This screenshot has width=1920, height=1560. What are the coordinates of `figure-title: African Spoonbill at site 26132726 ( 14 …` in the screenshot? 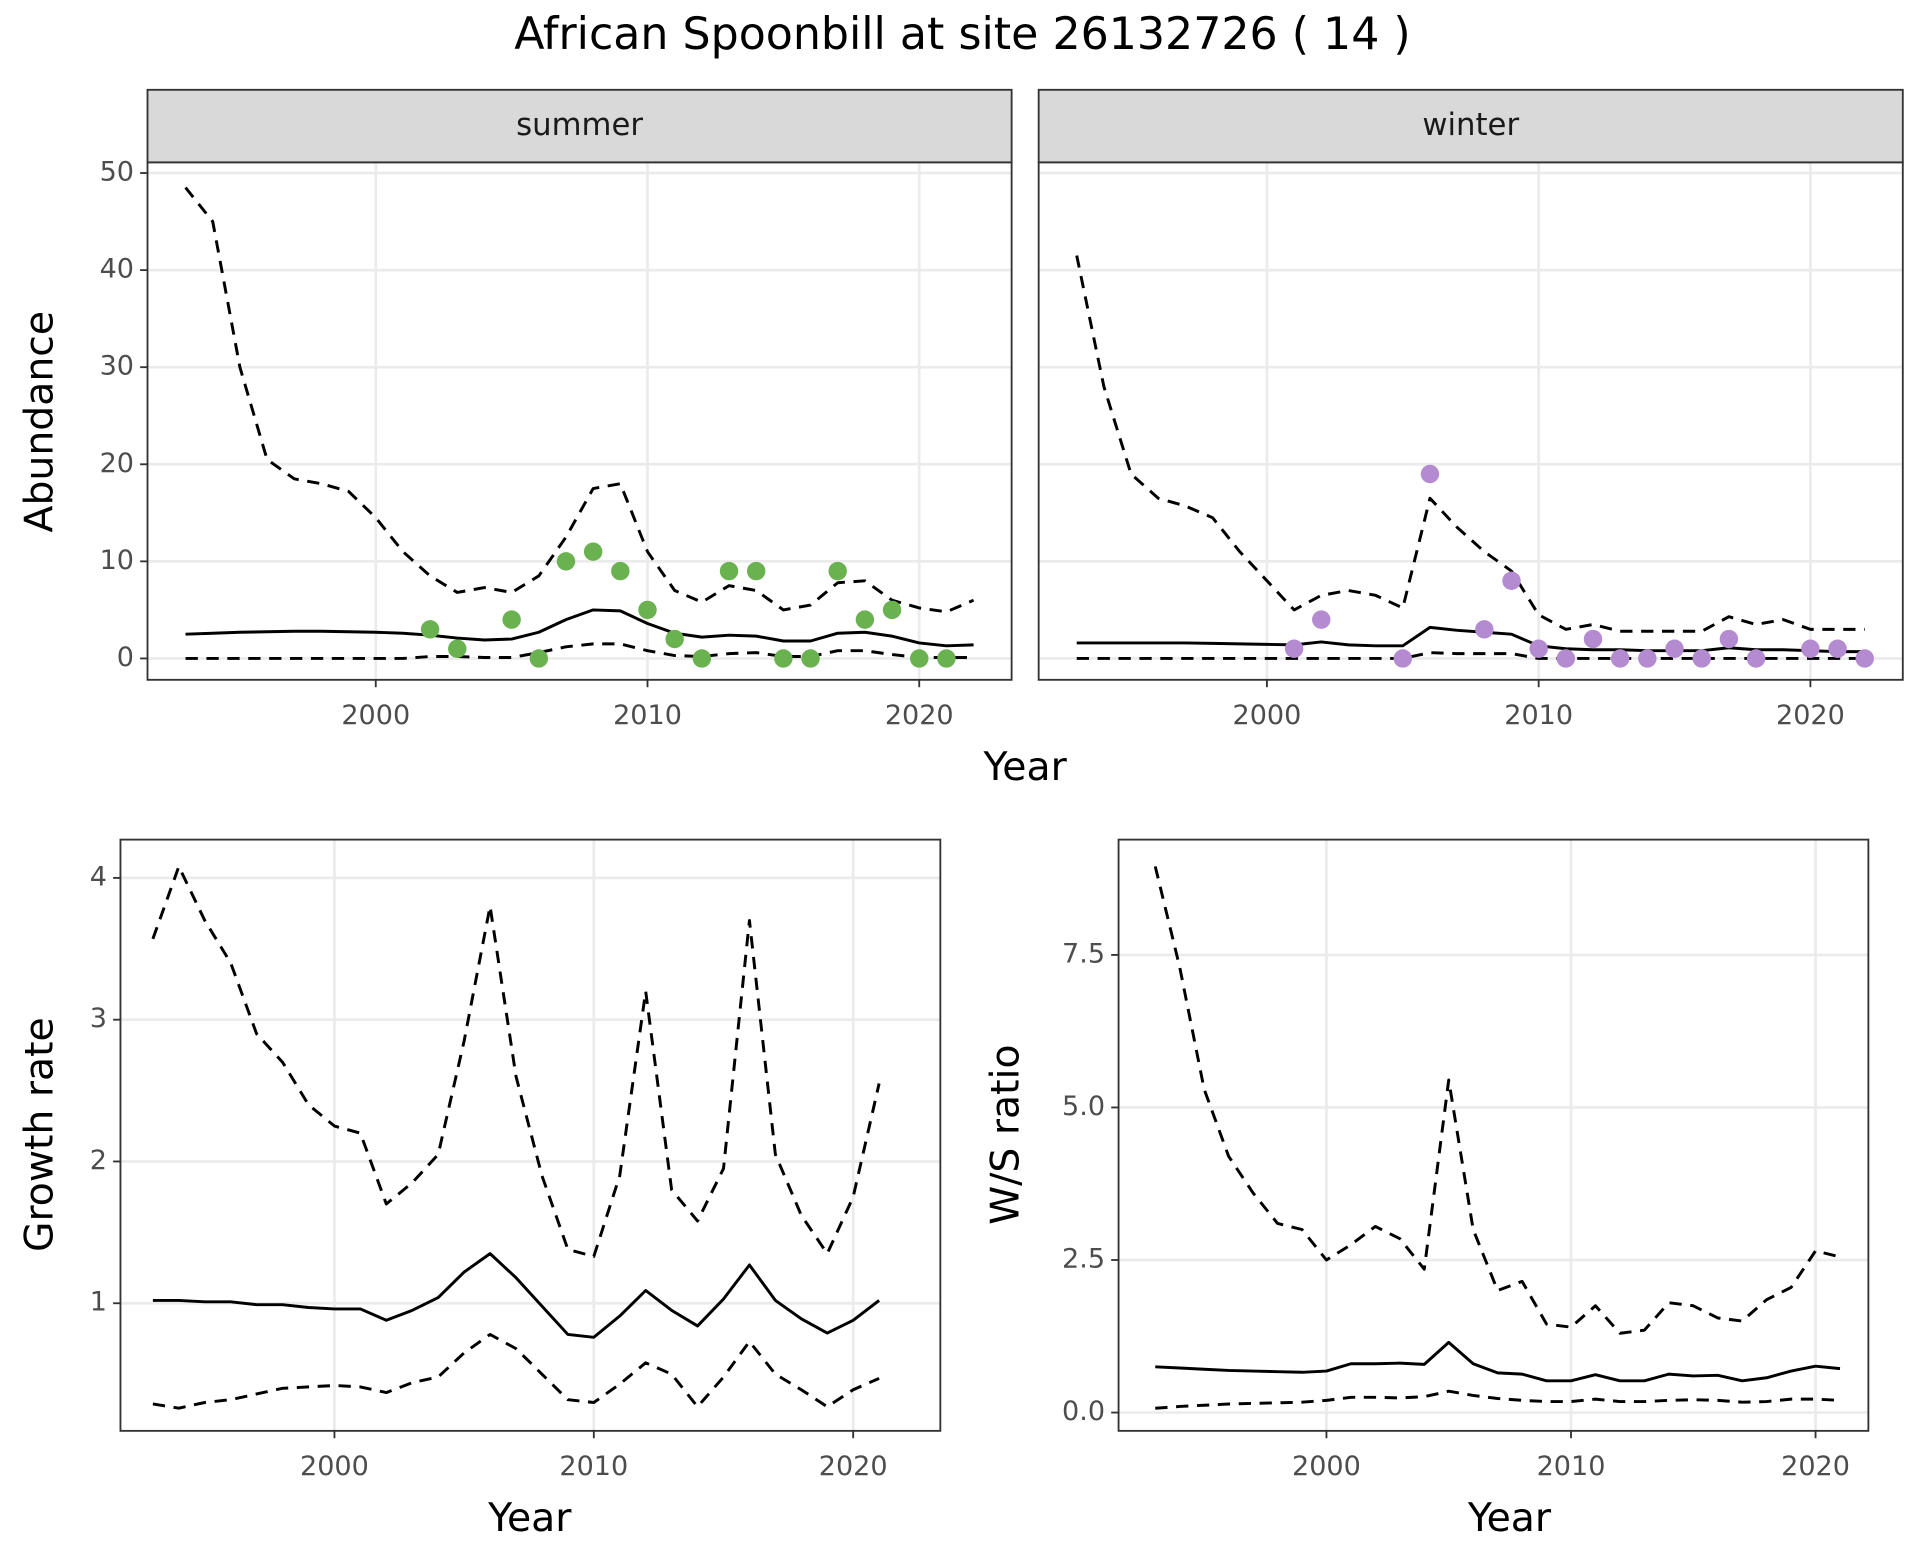 It's located at (962, 34).